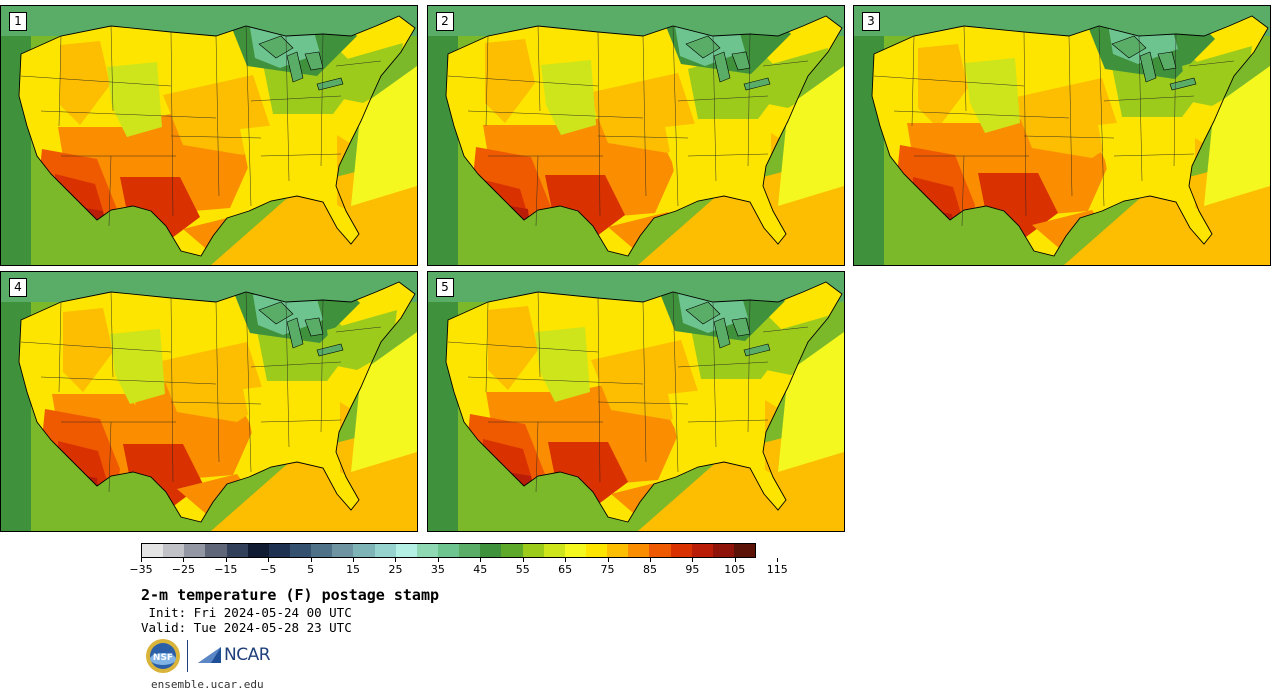 The image size is (1280, 696). I want to click on member-label: 4, so click(18, 287).